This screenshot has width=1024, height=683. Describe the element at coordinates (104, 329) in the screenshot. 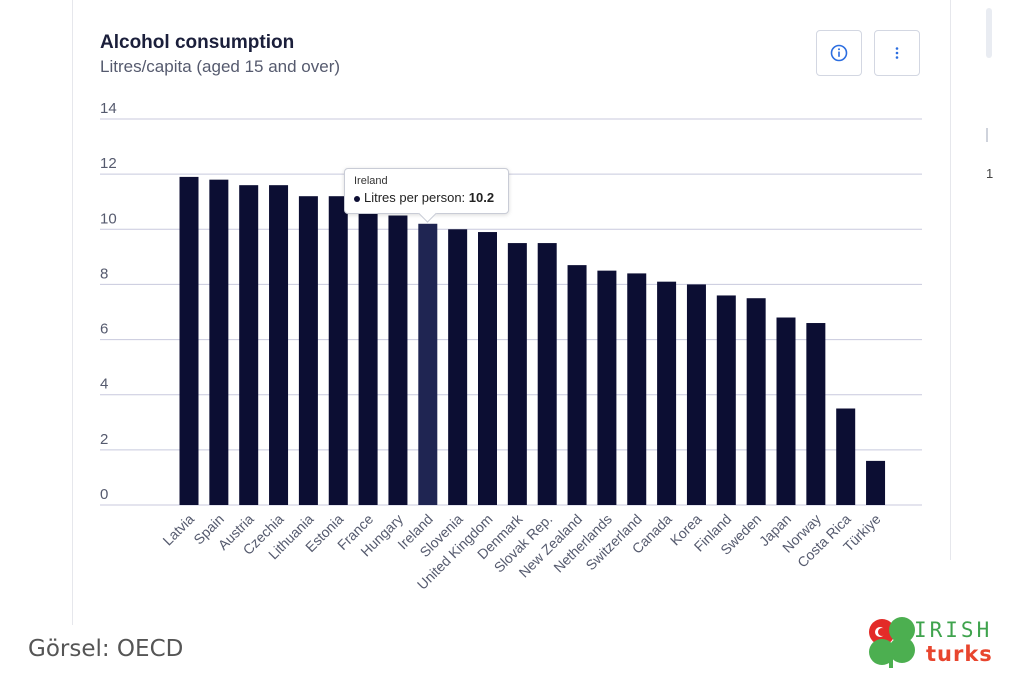

I see `y-tick-label: 6` at that location.